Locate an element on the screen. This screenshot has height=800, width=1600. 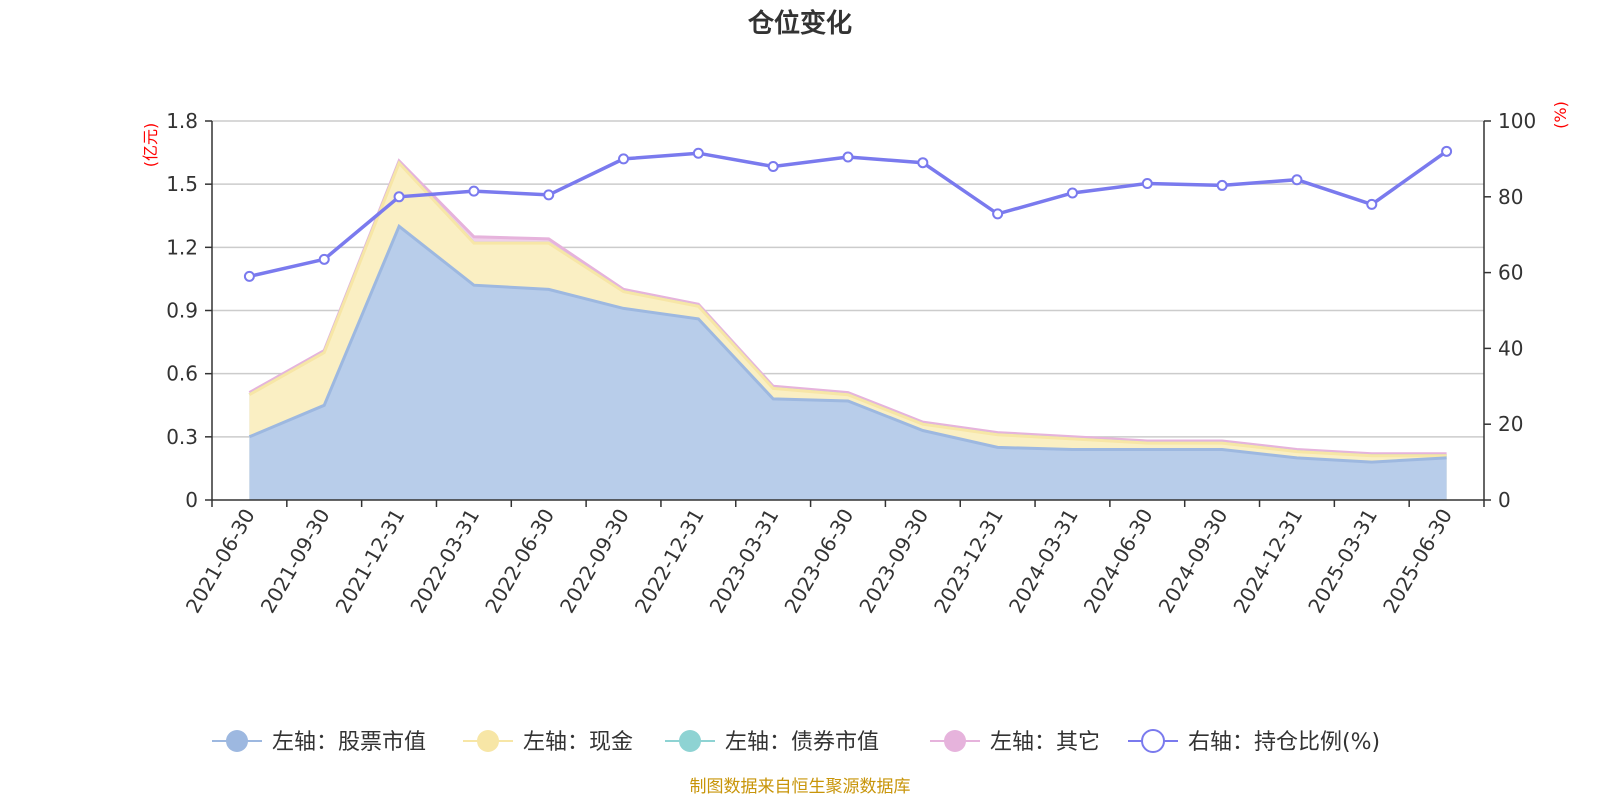
x-axis-tick-label: 2023-12-31 is located at coordinates (968, 561).